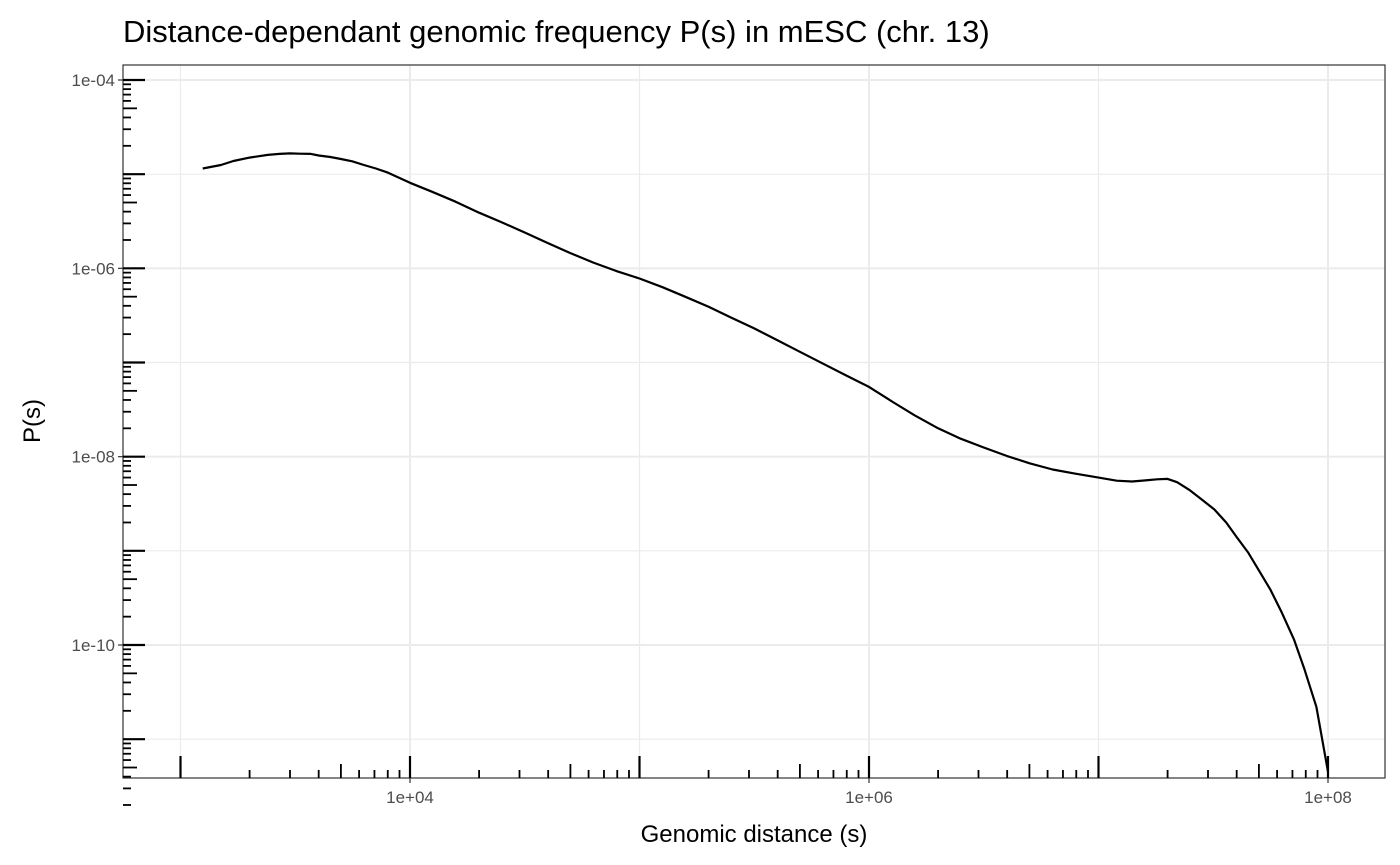  Describe the element at coordinates (32, 421) in the screenshot. I see `y-axis-title: P(s)` at that location.